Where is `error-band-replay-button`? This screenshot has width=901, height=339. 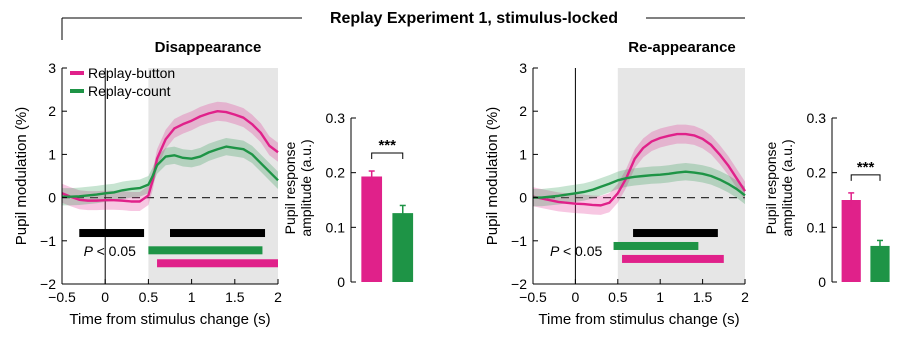 error-band-replay-button is located at coordinates (639, 169).